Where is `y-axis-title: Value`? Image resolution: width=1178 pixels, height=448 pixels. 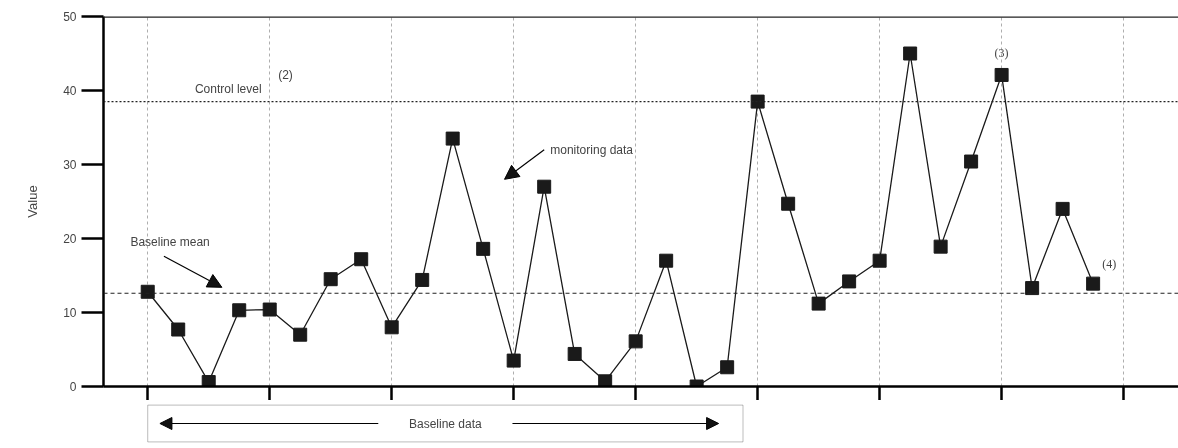 y-axis-title: Value is located at coordinates (33, 201).